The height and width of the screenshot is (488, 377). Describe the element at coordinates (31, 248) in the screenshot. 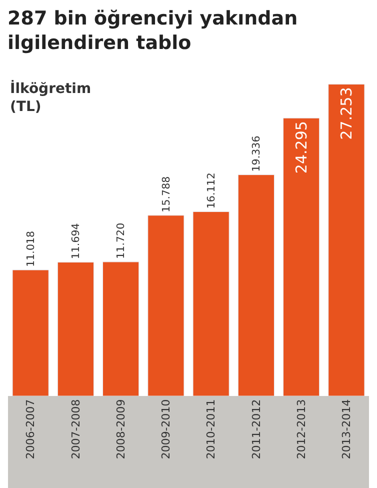

I see `data-label: 11.018` at that location.